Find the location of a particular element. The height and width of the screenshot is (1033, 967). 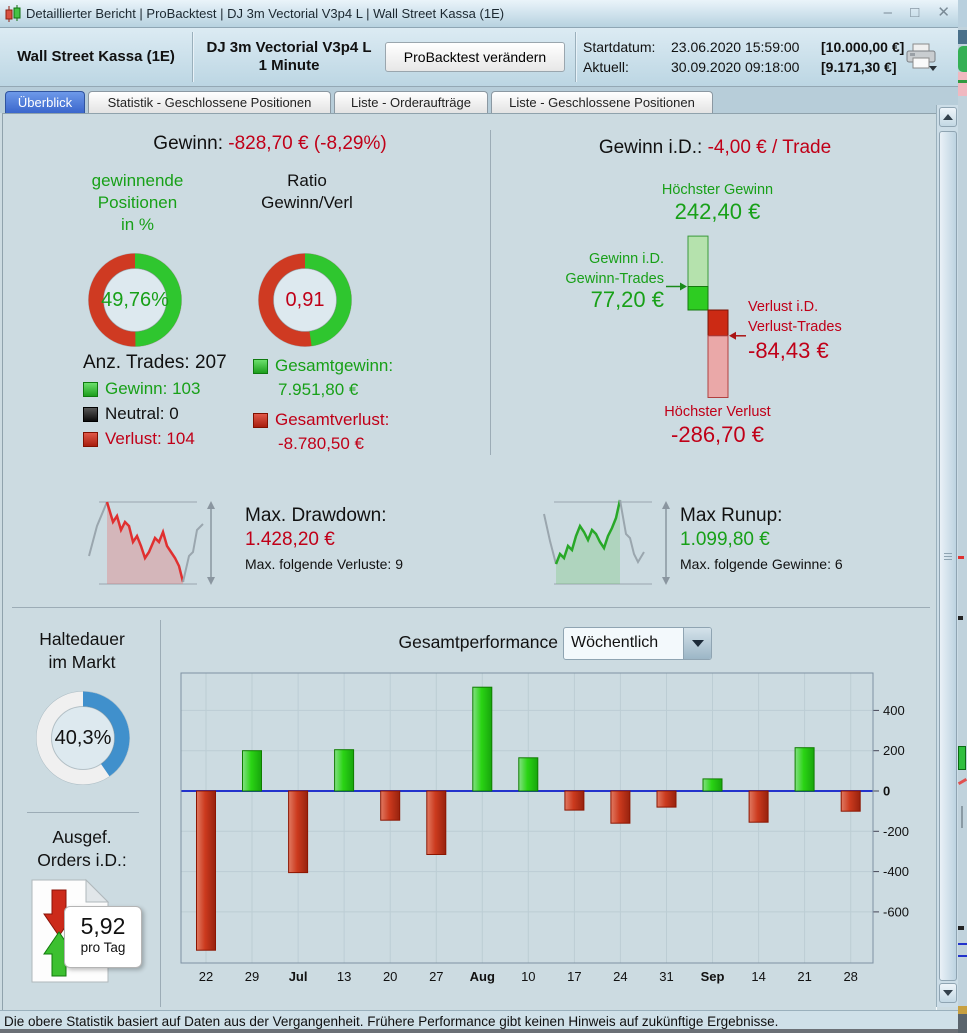

avg-win-value: 77,20 € is located at coordinates (627, 299).